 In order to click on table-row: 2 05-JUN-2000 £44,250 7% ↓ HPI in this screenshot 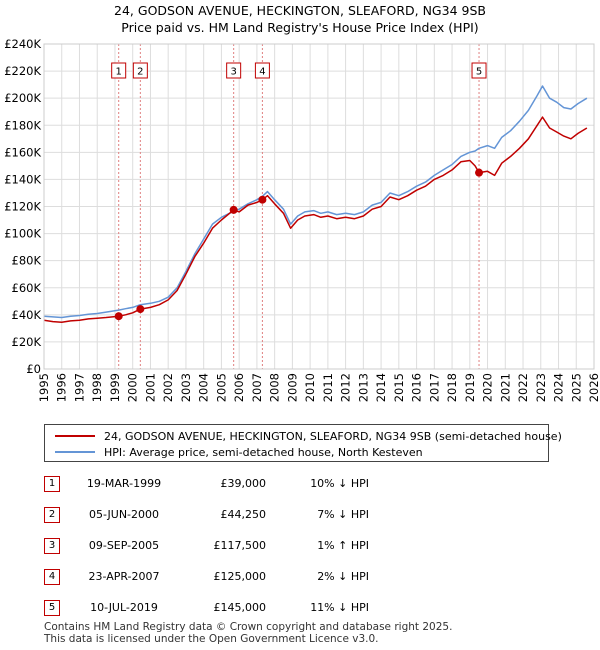, I will do `click(244, 516)`.